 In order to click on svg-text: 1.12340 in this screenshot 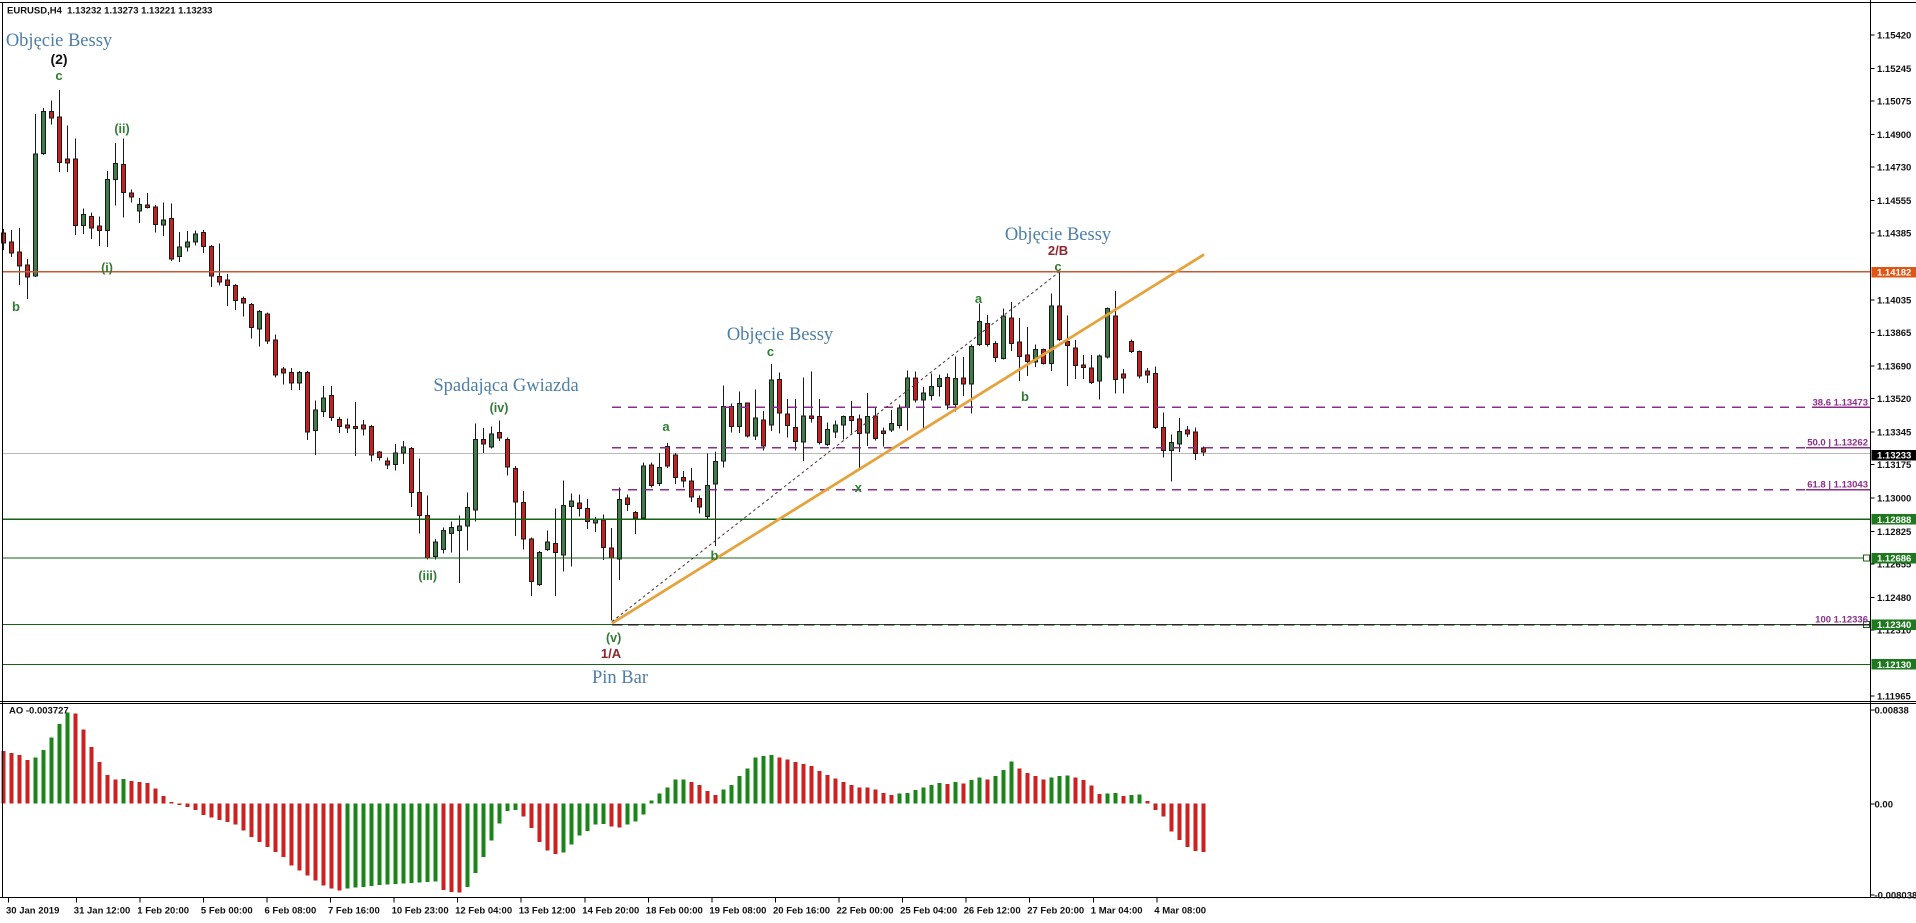, I will do `click(1894, 625)`.